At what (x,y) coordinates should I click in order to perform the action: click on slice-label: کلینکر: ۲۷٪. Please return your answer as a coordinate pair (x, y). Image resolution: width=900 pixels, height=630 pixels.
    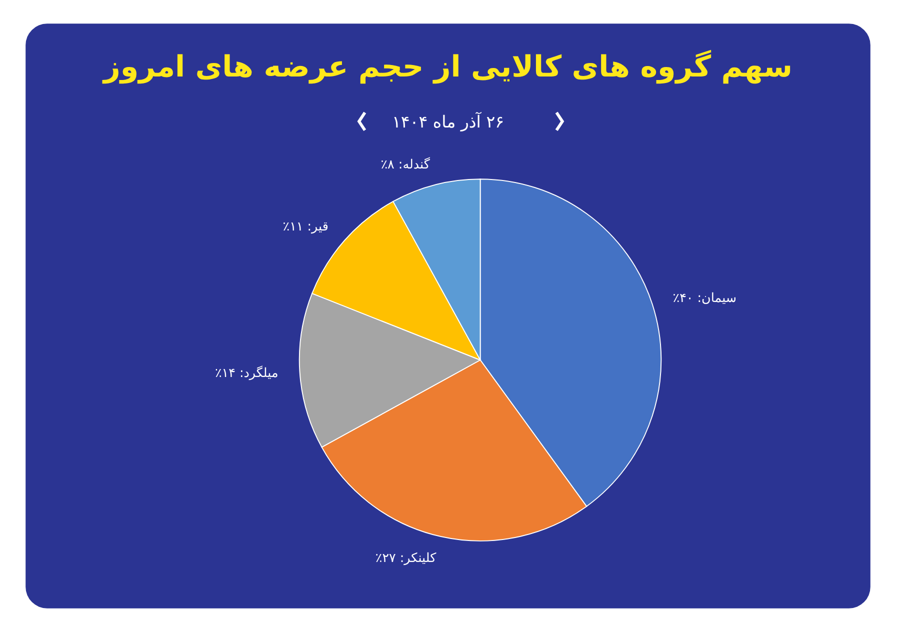
    Looking at the image, I should click on (406, 558).